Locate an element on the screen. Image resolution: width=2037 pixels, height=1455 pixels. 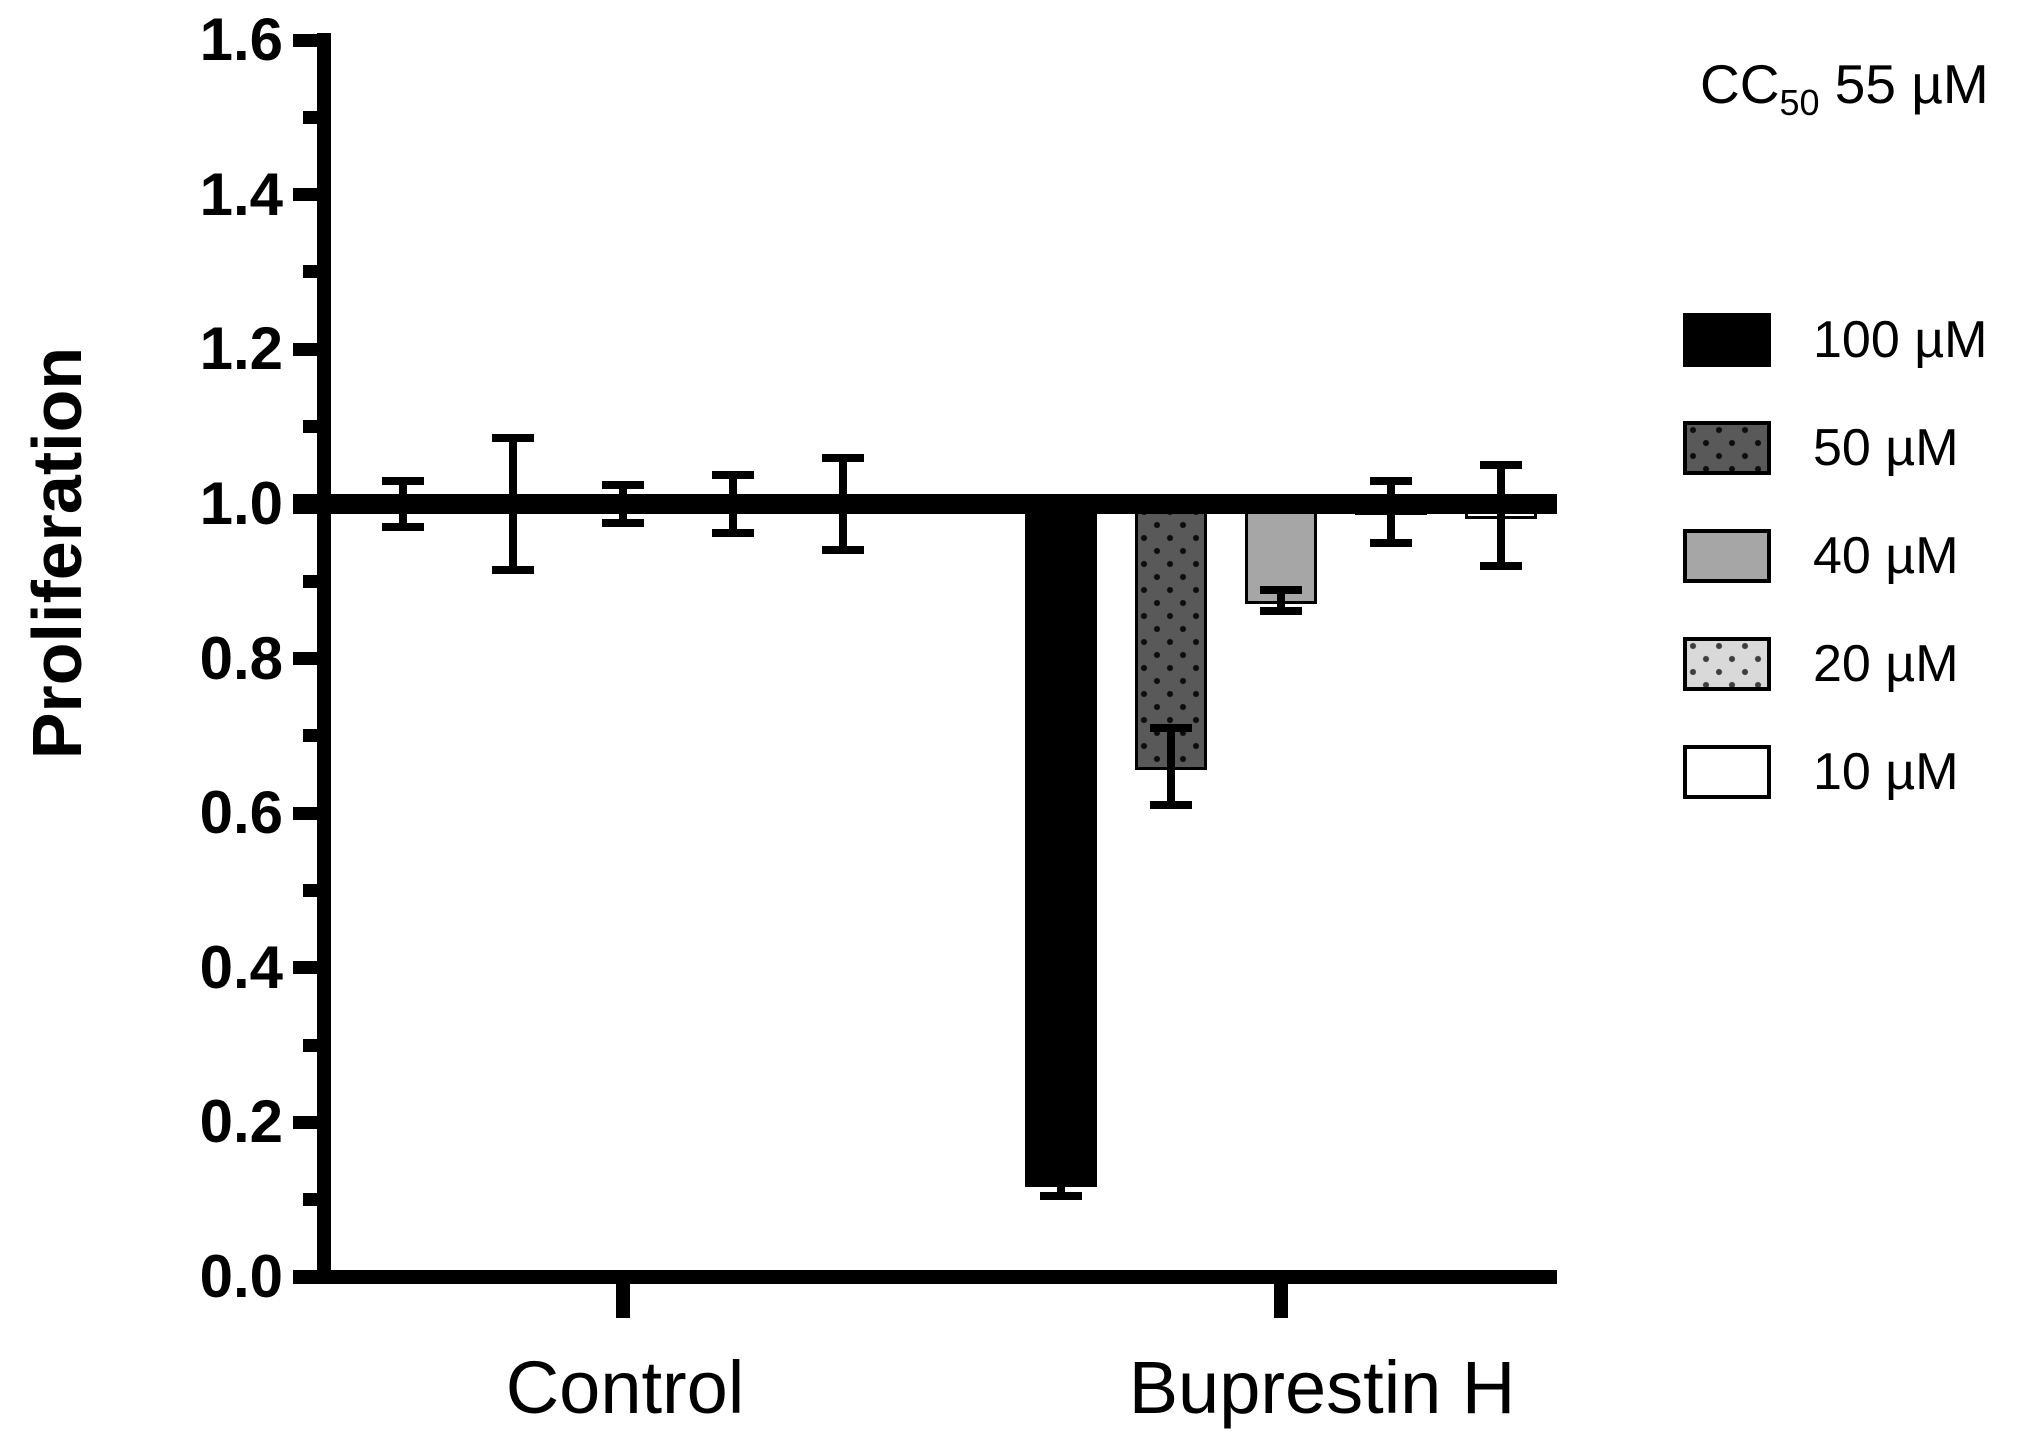
cc50-annotation: CC50 55 µM is located at coordinates (1844, 86).